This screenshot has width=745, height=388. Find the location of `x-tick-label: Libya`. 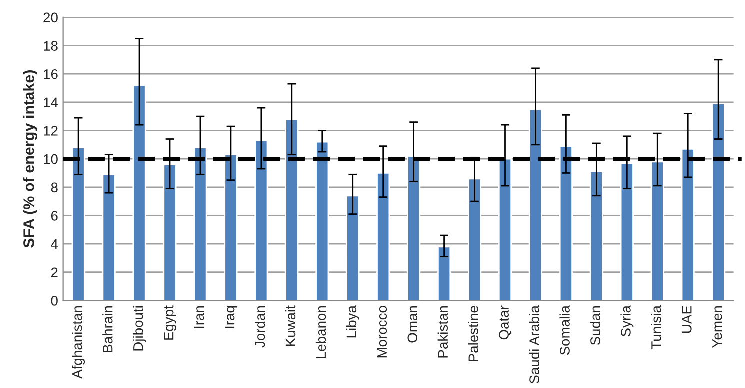

x-tick-label: Libya is located at coordinates (353, 322).